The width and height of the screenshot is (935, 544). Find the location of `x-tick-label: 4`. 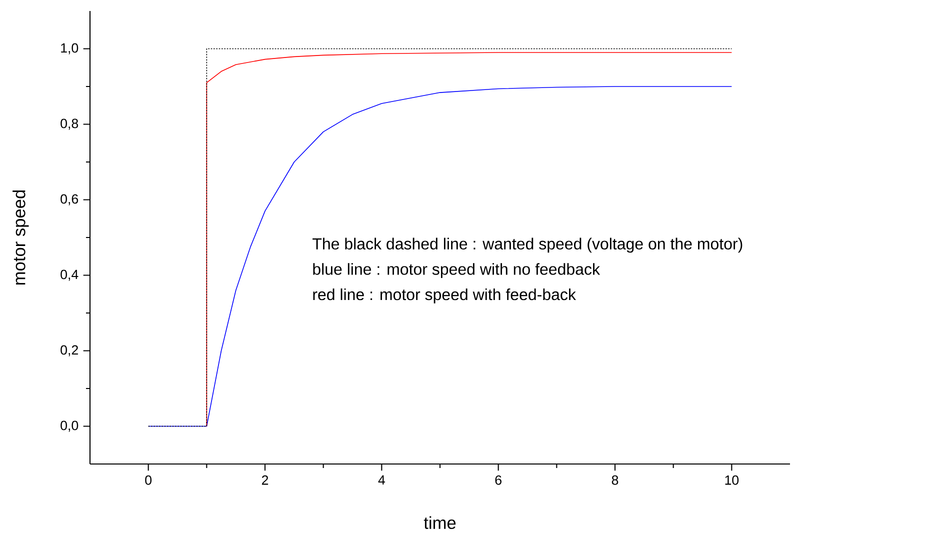

x-tick-label: 4 is located at coordinates (381, 480).